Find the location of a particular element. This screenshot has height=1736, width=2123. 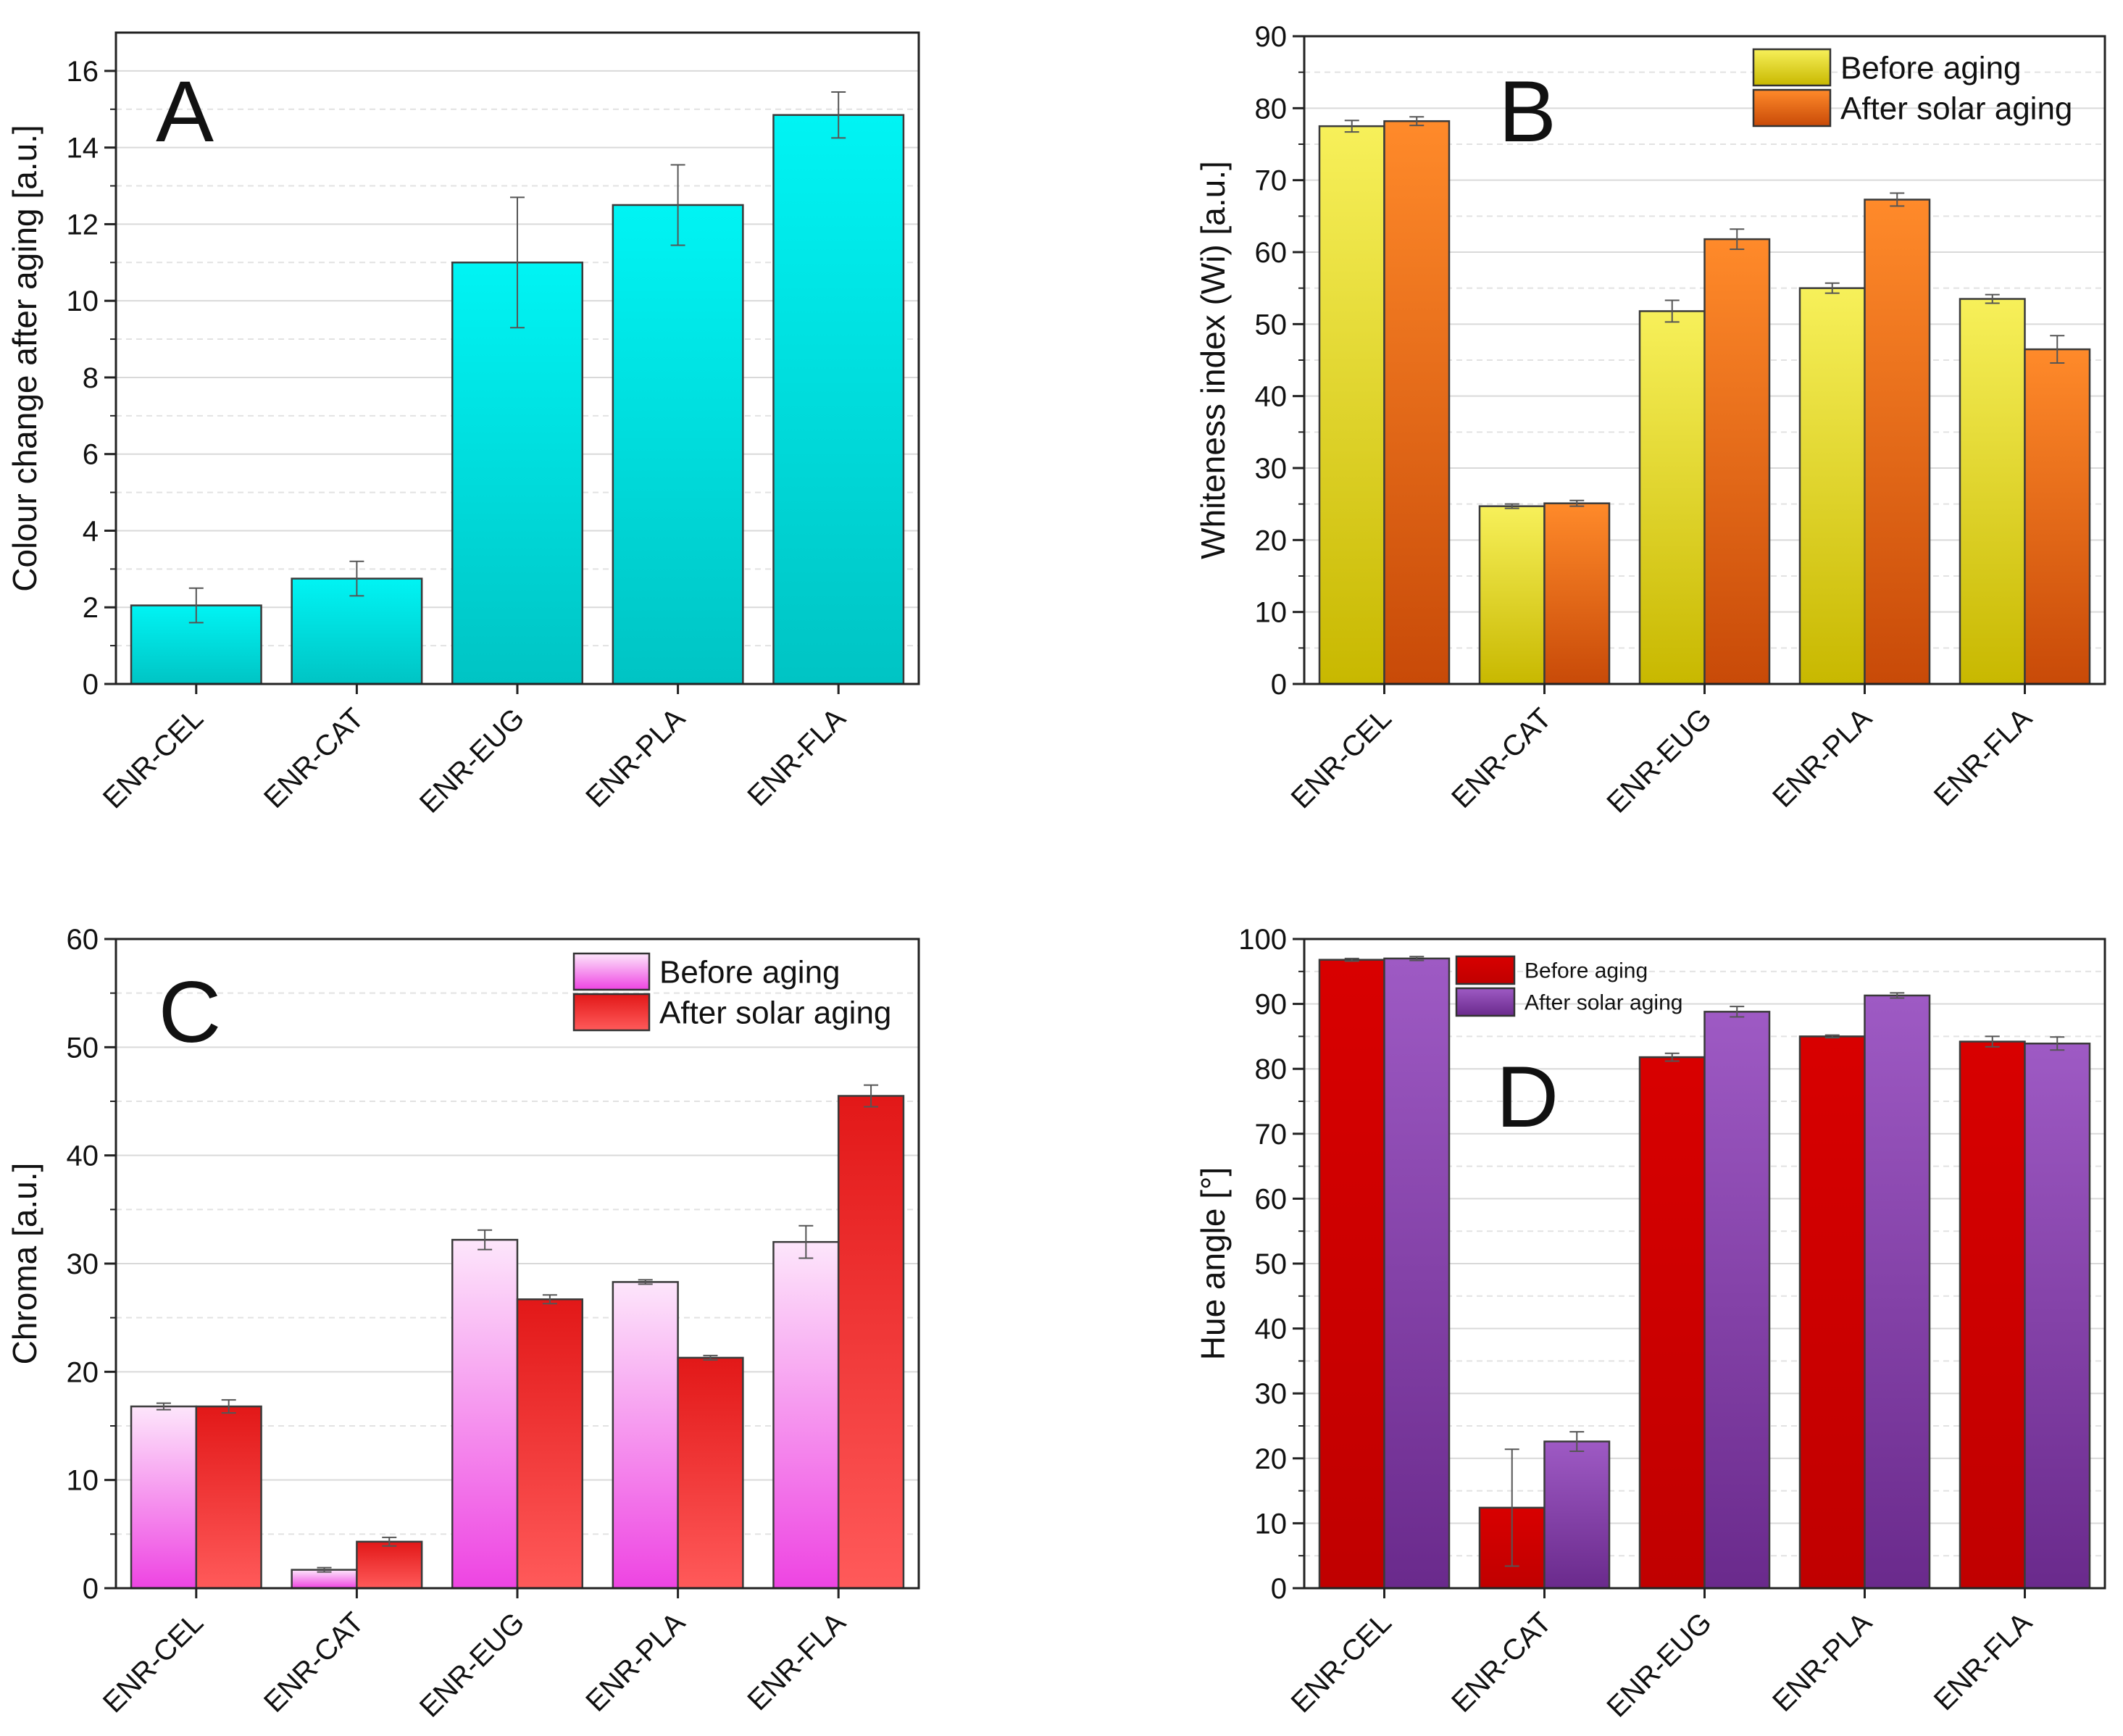

panel-a-y-tick-label: 12 is located at coordinates (83, 225).